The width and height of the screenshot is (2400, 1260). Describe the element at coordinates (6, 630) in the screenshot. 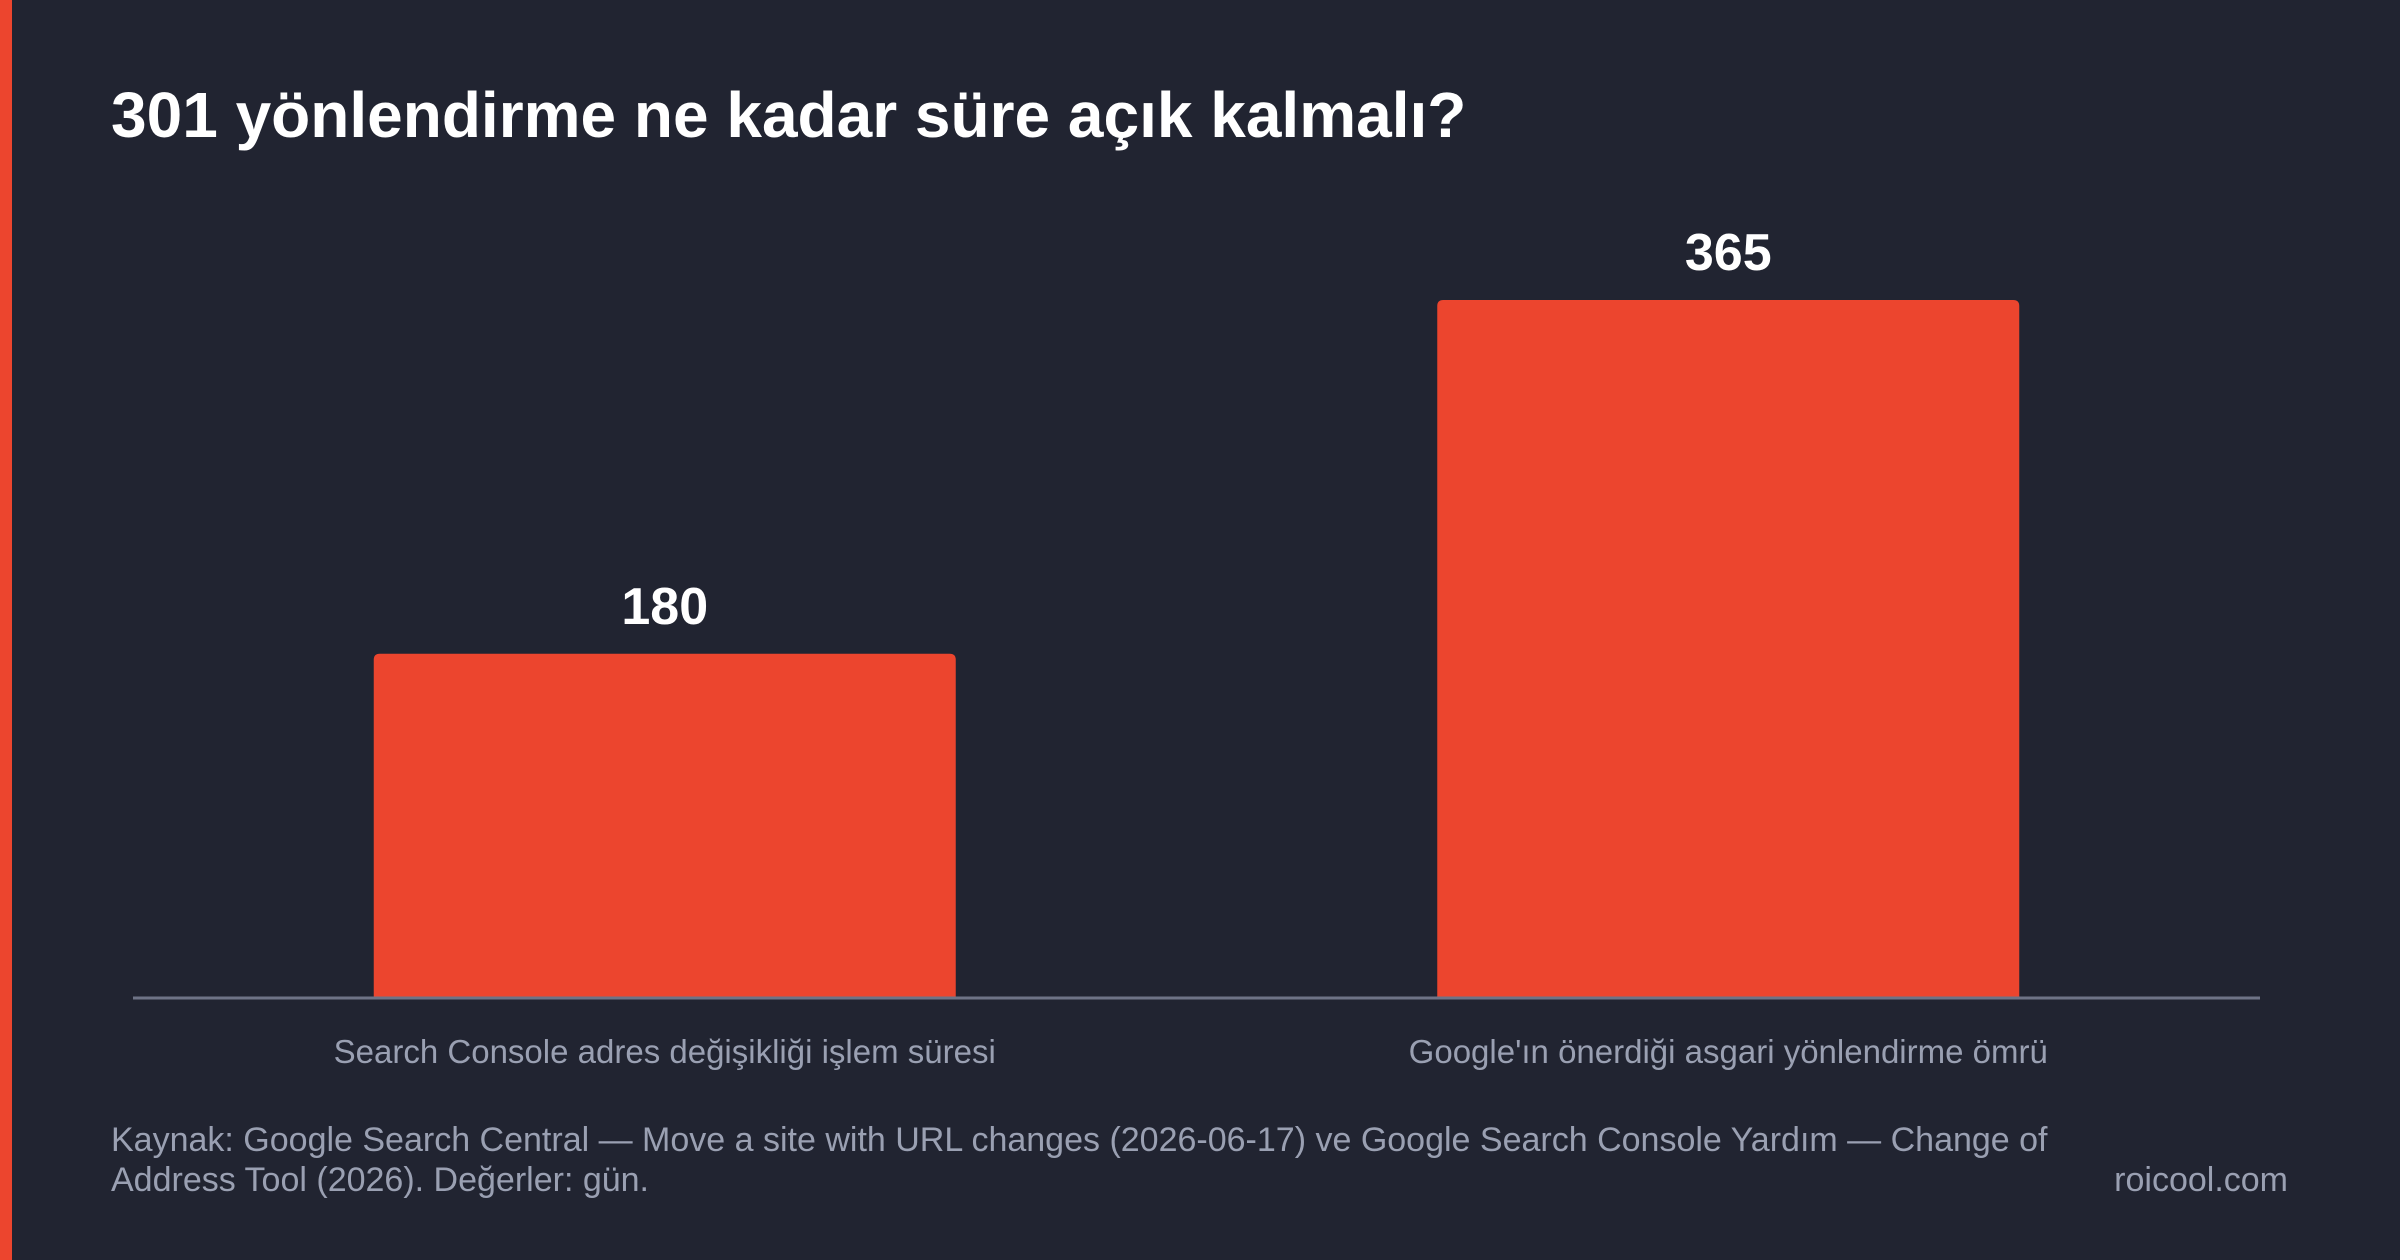

I see `accent-bar` at that location.